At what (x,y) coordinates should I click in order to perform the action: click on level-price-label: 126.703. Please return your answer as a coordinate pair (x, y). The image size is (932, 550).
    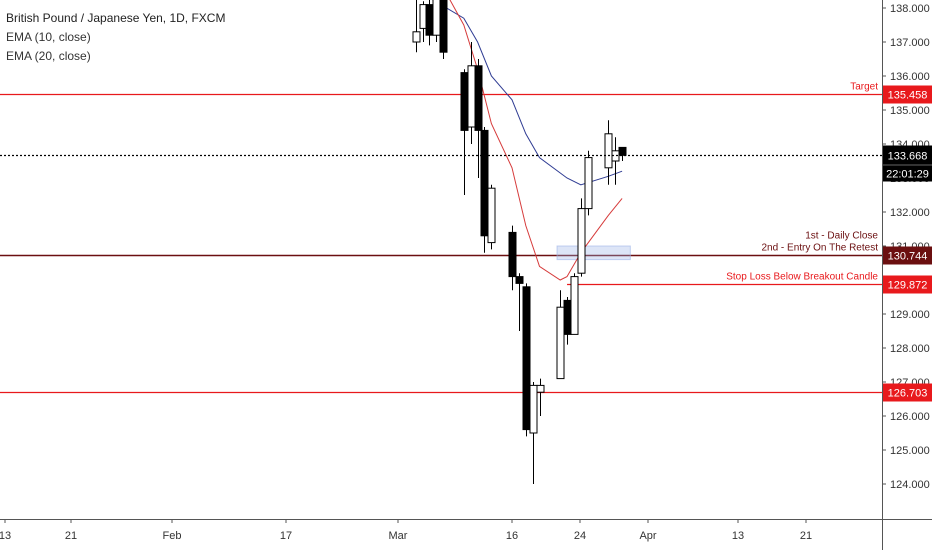
    Looking at the image, I should click on (908, 394).